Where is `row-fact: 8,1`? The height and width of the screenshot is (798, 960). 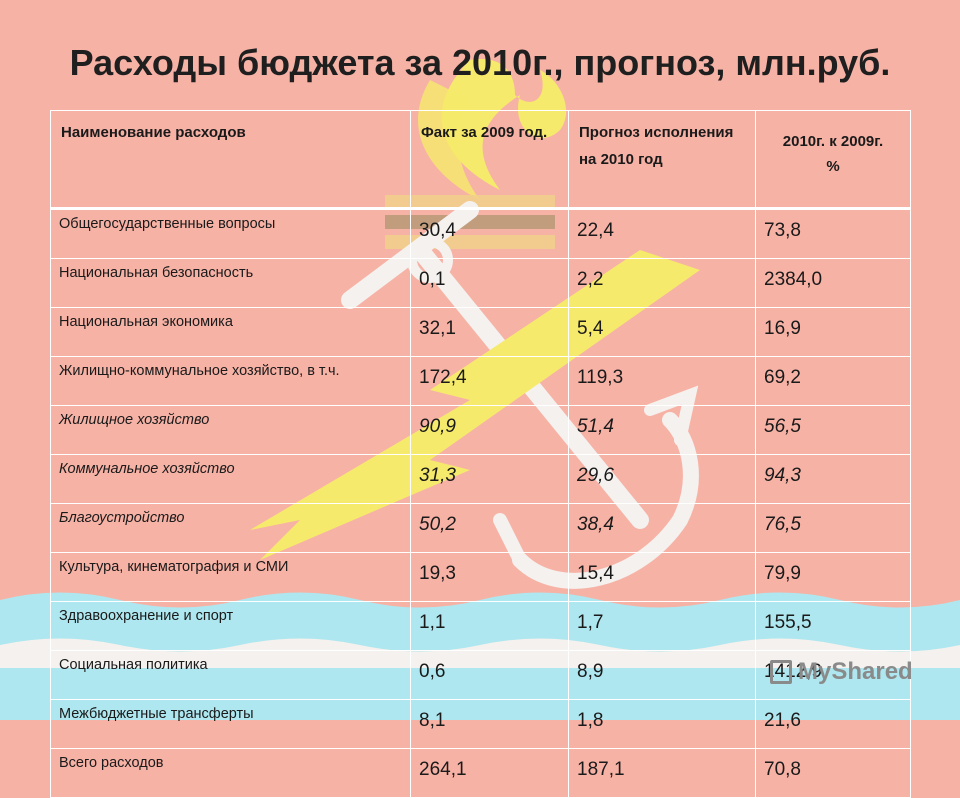
row-fact: 8,1 is located at coordinates (489, 724).